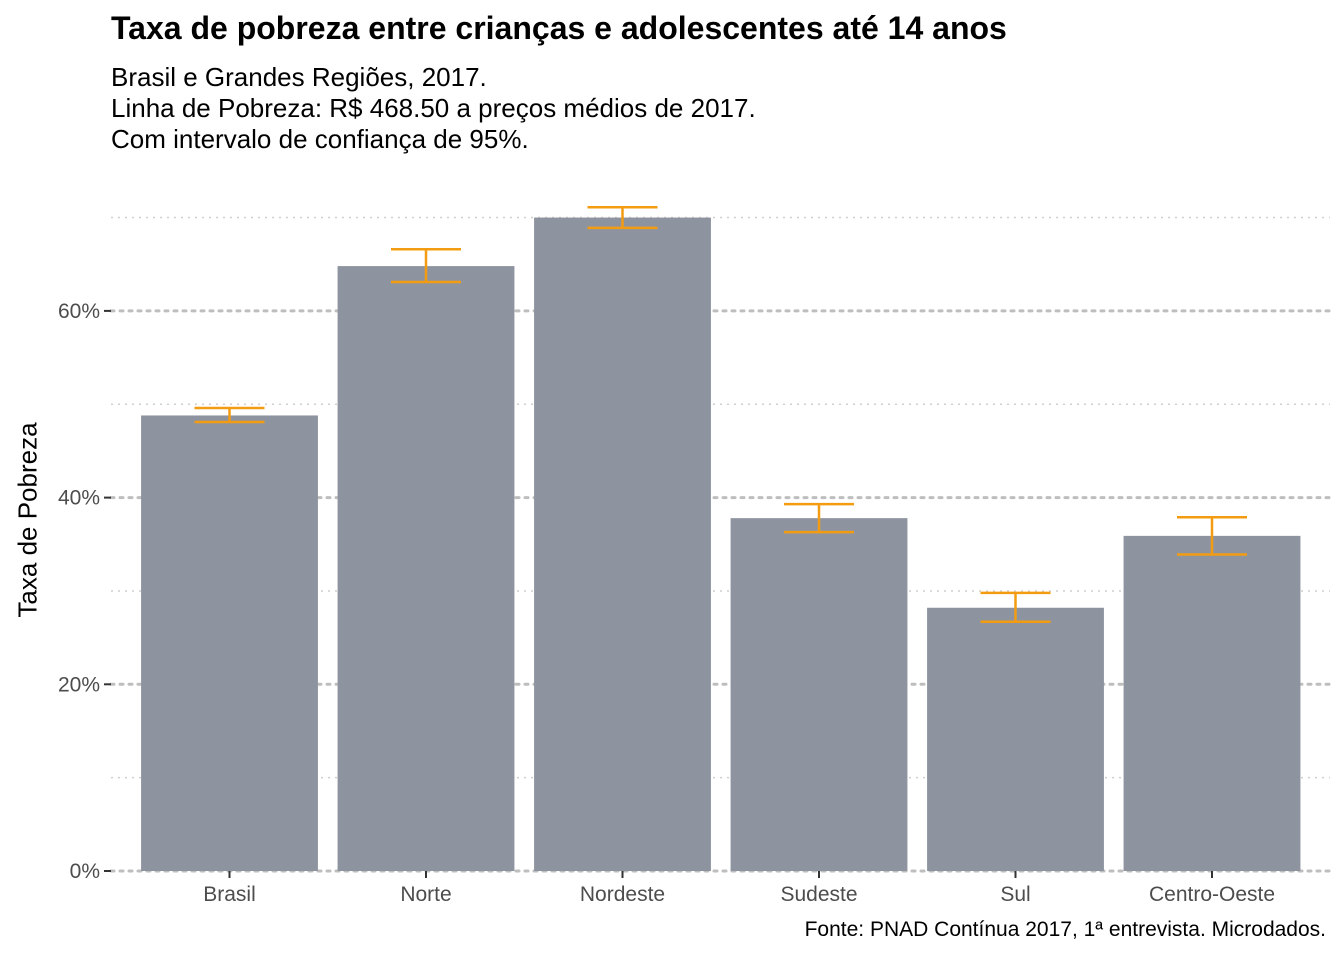 The height and width of the screenshot is (960, 1344). What do you see at coordinates (622, 218) in the screenshot?
I see `errorbar-nordeste` at bounding box center [622, 218].